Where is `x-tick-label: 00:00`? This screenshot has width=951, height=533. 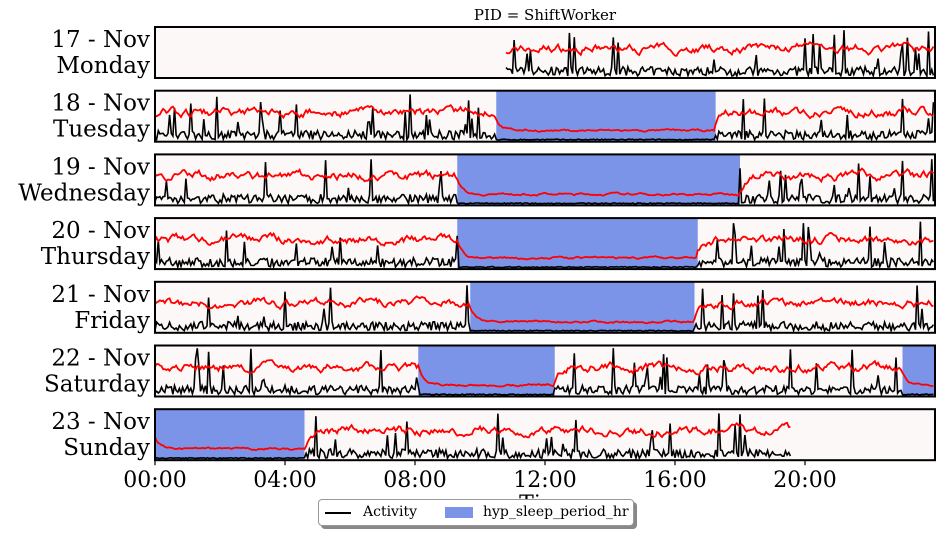 x-tick-label: 00:00 is located at coordinates (154, 480).